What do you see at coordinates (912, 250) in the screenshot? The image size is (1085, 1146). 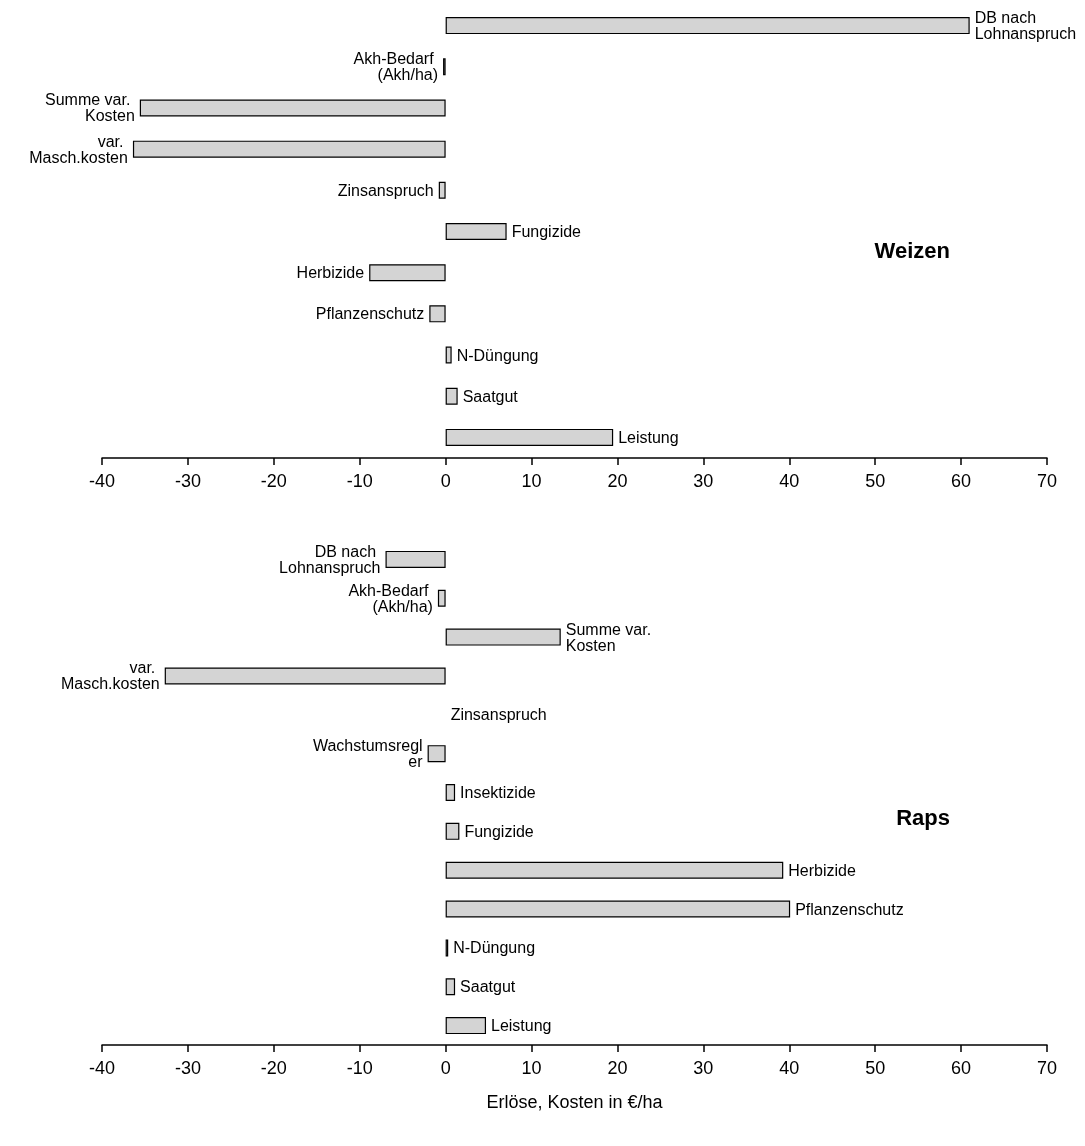 I see `text: Weizen` at bounding box center [912, 250].